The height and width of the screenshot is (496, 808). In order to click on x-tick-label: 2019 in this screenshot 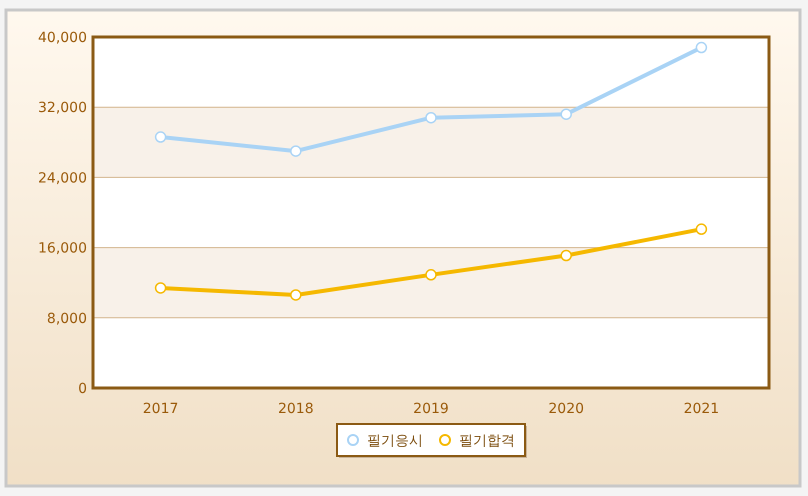, I will do `click(431, 409)`.